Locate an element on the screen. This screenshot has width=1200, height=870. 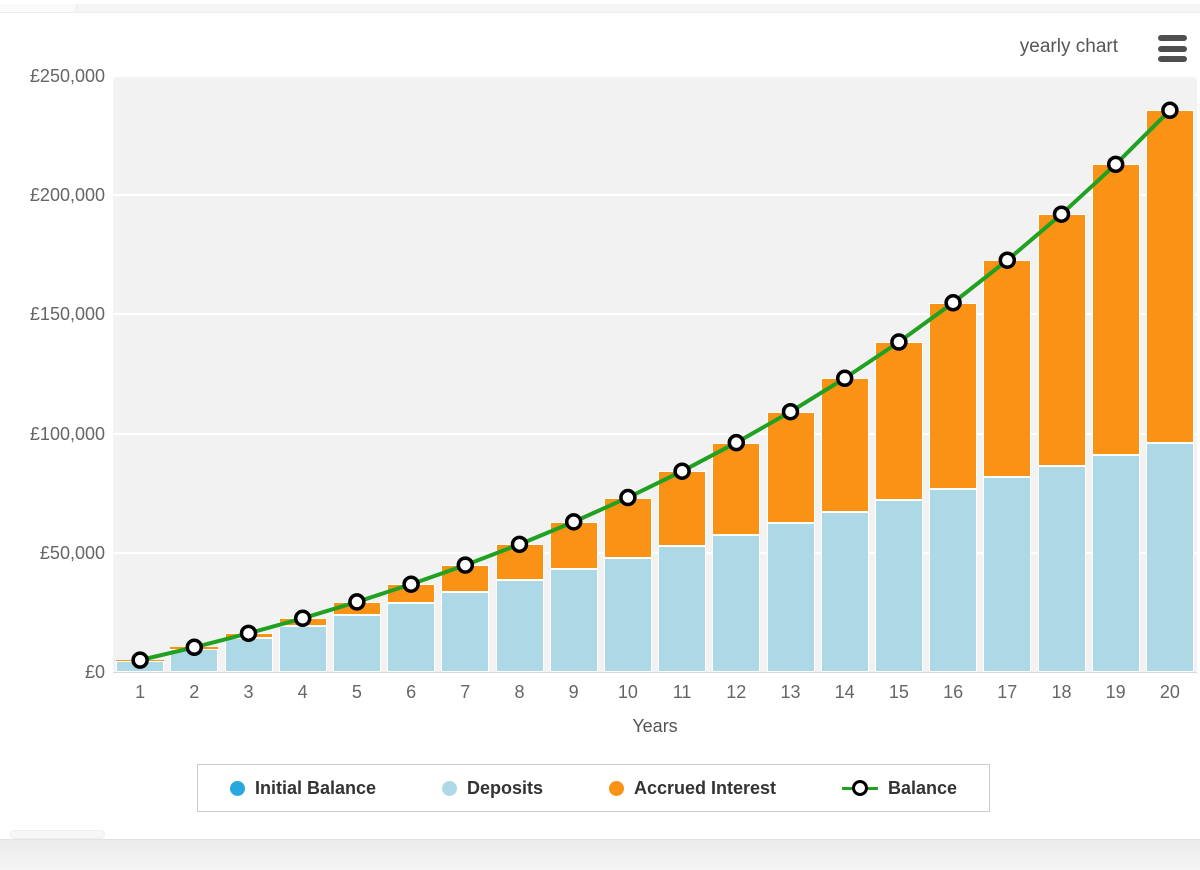
x-axis-label-year-4: 4 is located at coordinates (302, 692).